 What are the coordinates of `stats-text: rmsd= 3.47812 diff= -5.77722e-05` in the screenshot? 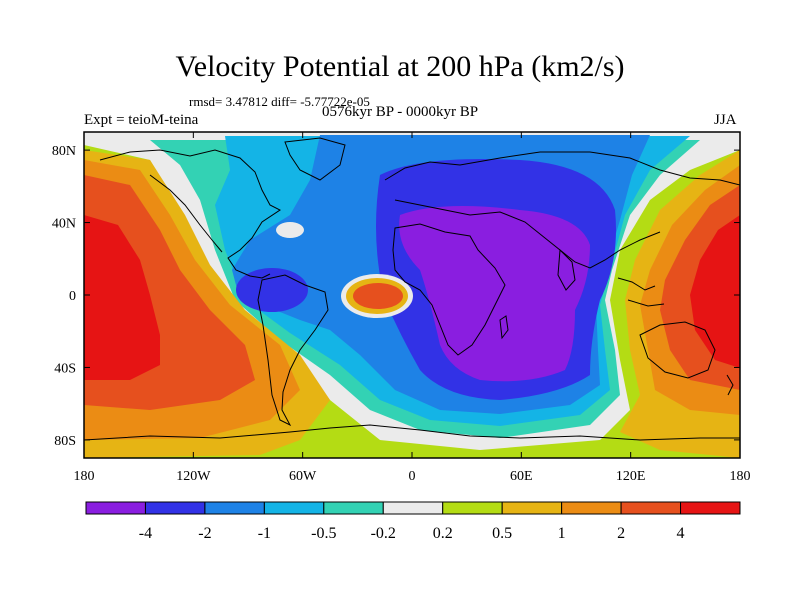 It's located at (279, 101).